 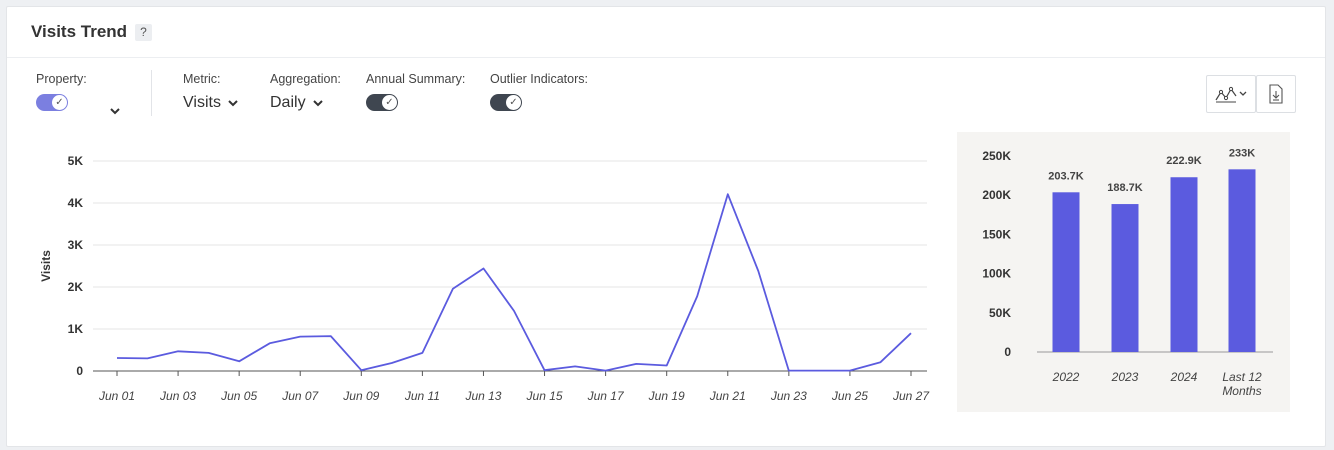 I want to click on aggregation-select: Daily, so click(x=297, y=103).